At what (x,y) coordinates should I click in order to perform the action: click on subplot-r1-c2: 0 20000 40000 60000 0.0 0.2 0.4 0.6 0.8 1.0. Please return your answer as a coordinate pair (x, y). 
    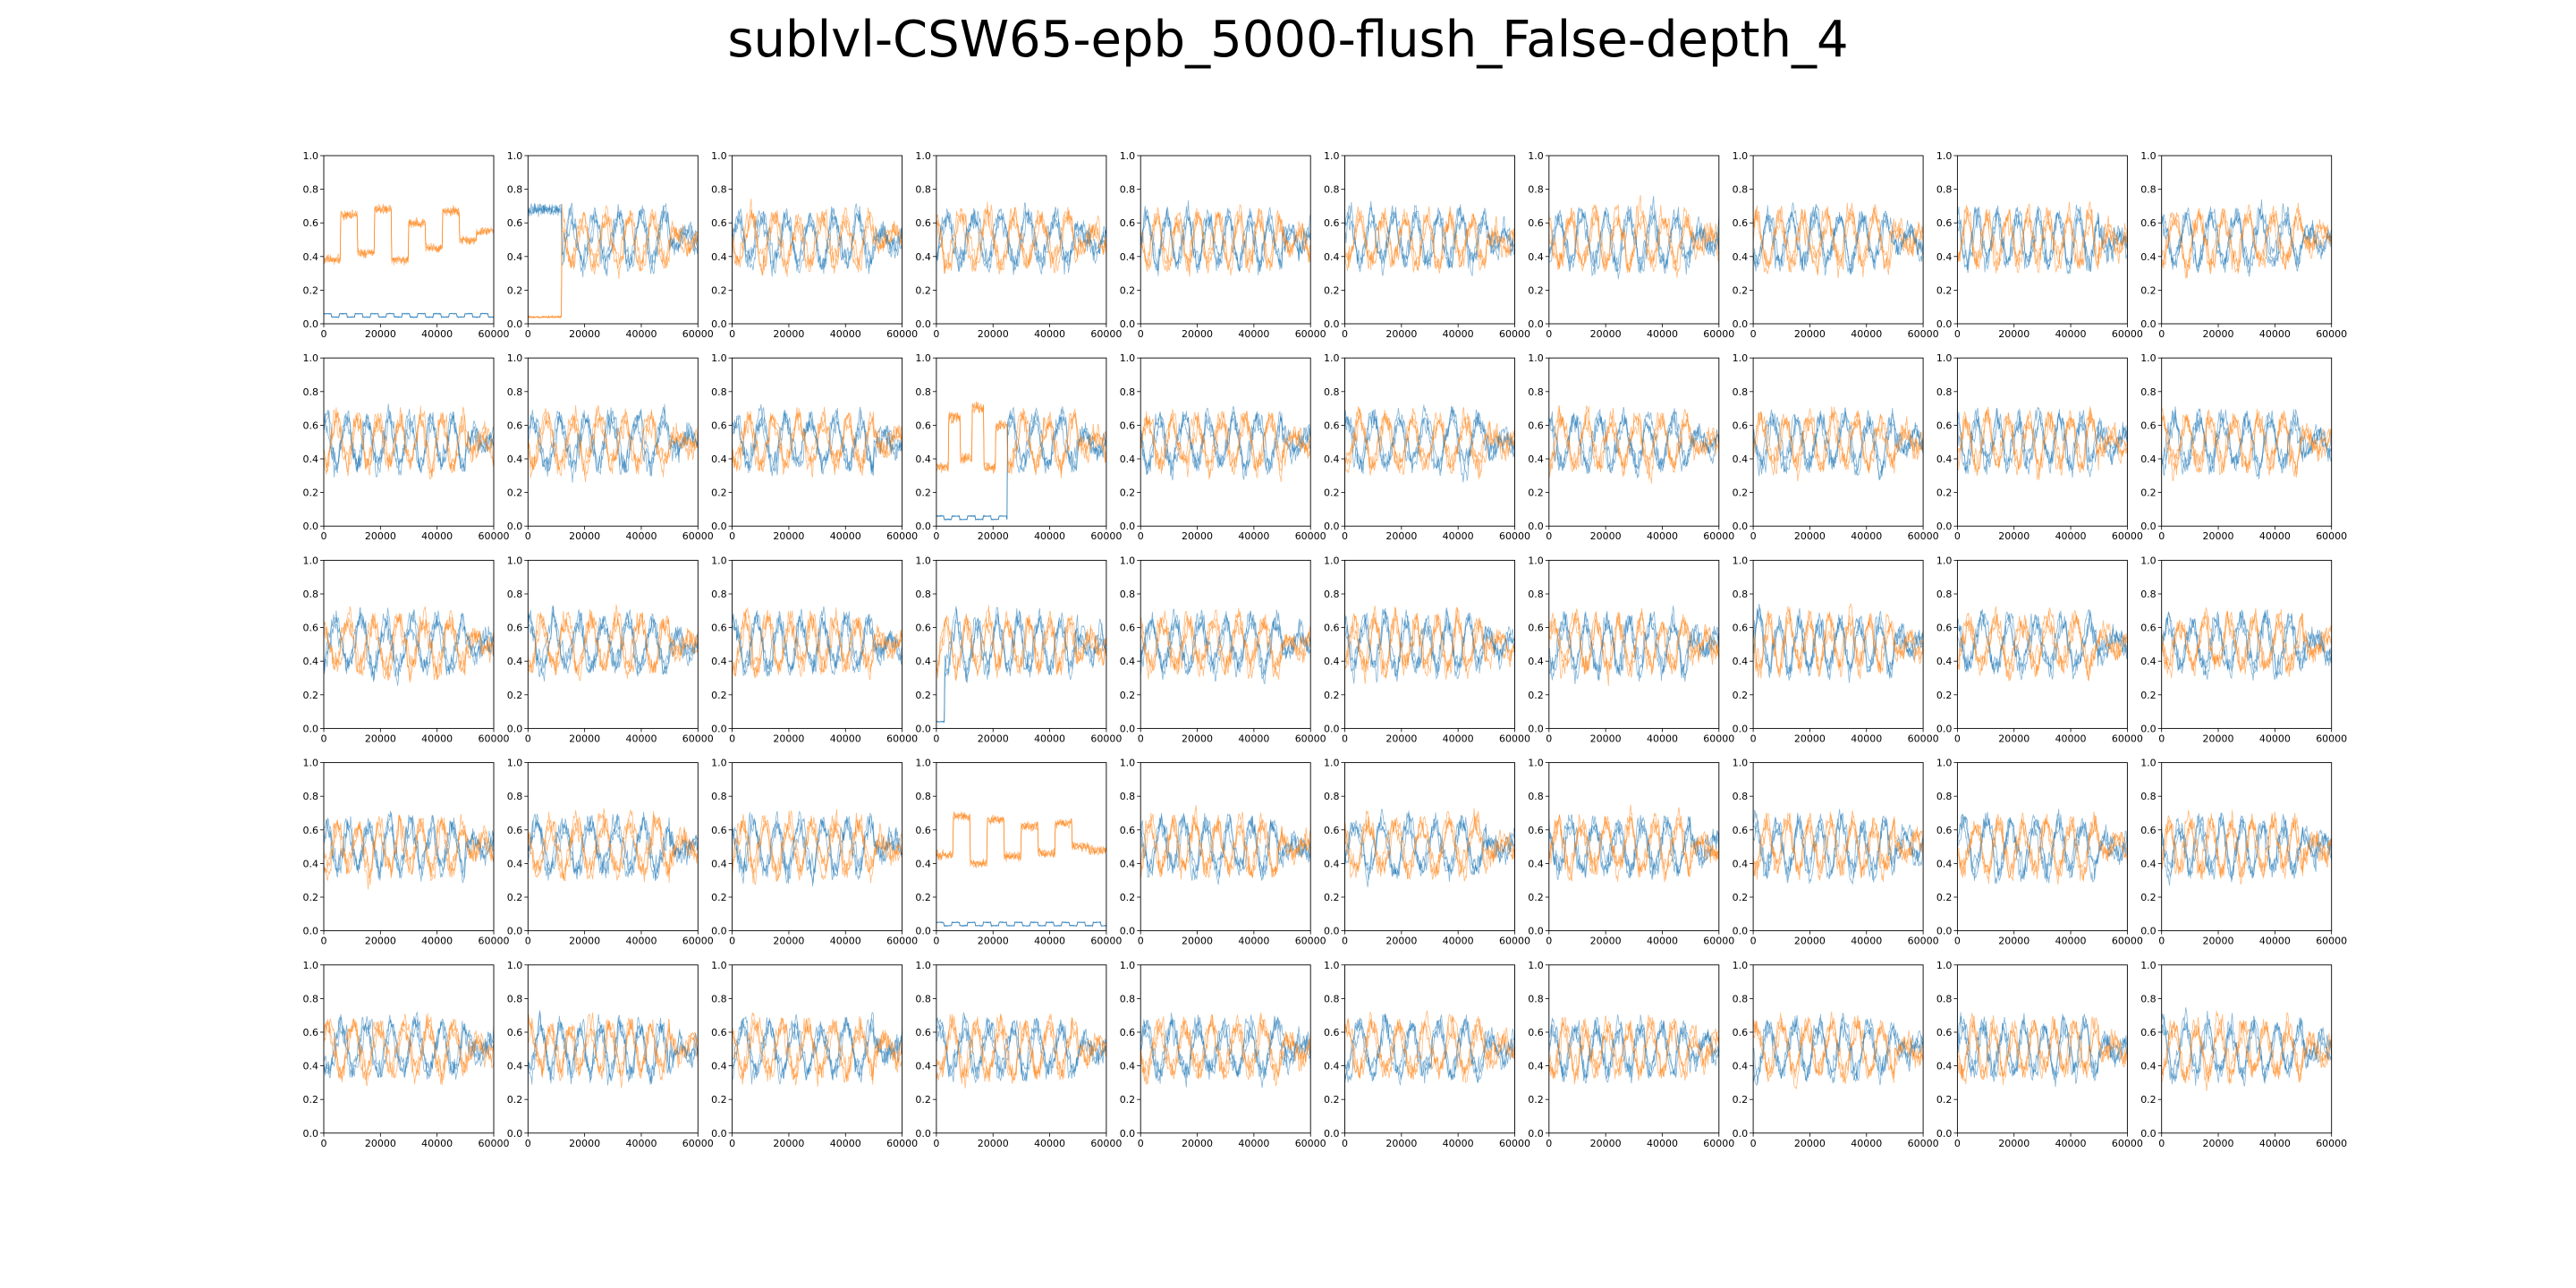
    Looking at the image, I should click on (814, 447).